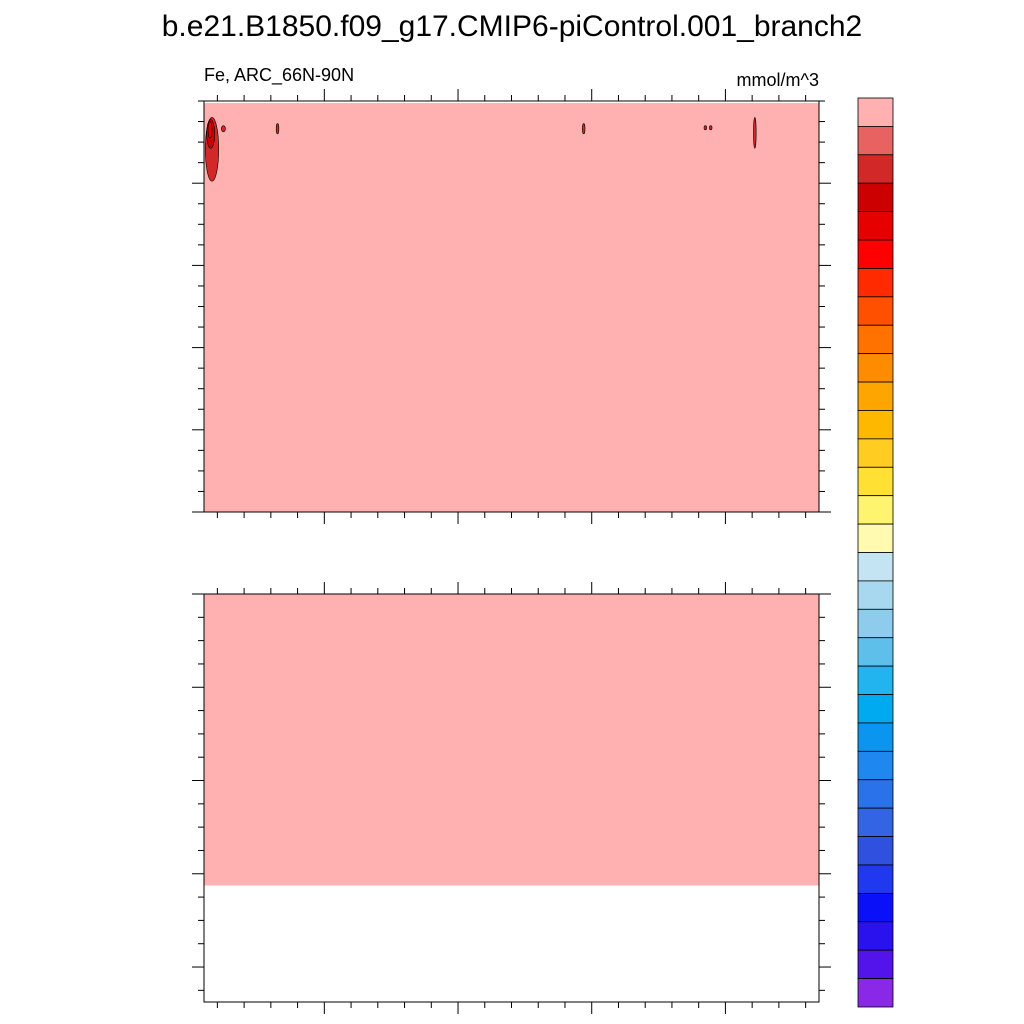 The image size is (1024, 1024). Describe the element at coordinates (279, 75) in the screenshot. I see `variable-label: Fe, ARC_66N-90N` at that location.